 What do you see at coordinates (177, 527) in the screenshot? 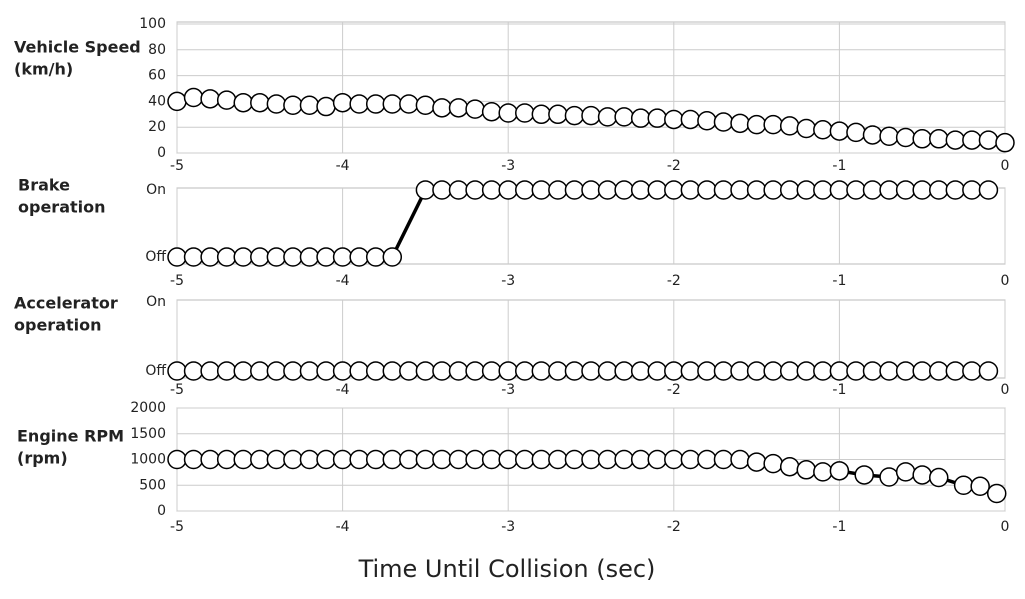
I see `x-tick-label: -5` at bounding box center [177, 527].